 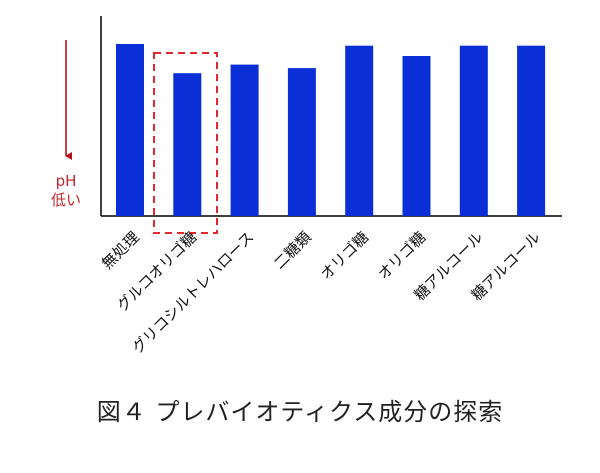 I want to click on y-axis-label-ph: pH, so click(x=66, y=181).